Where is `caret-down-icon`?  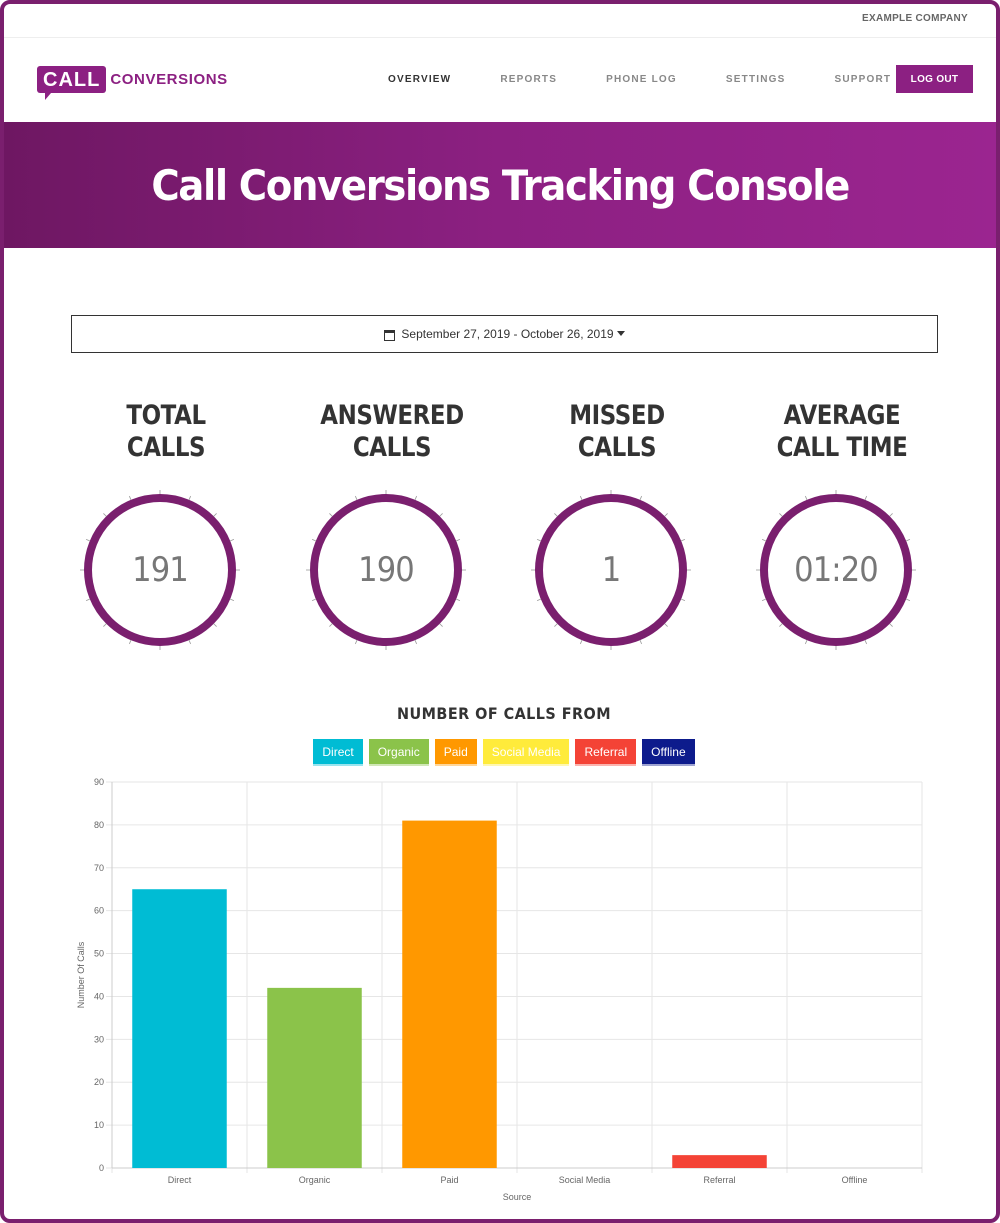 caret-down-icon is located at coordinates (620, 333).